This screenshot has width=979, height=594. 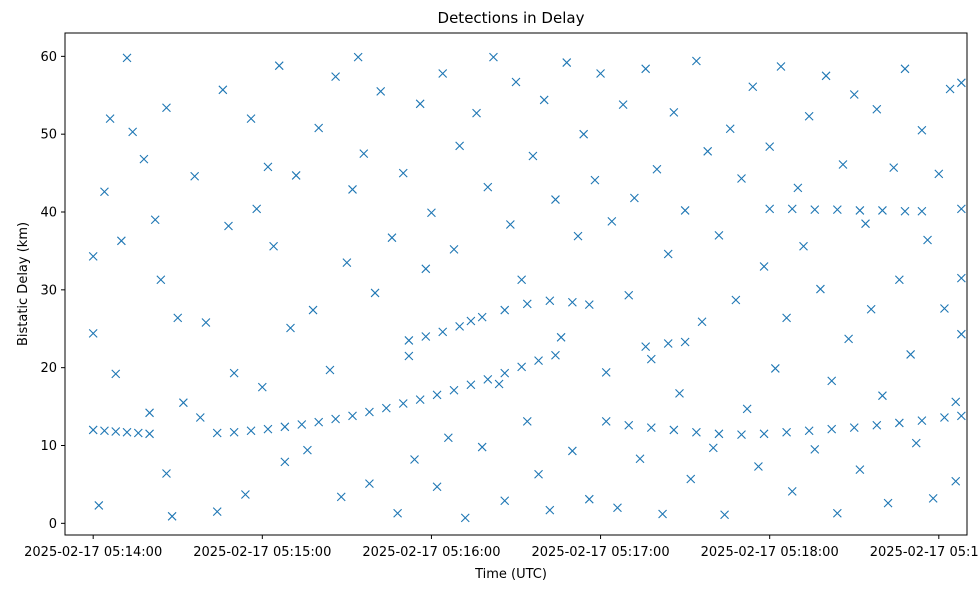 What do you see at coordinates (48, 213) in the screenshot?
I see `y-tick-label: 40` at bounding box center [48, 213].